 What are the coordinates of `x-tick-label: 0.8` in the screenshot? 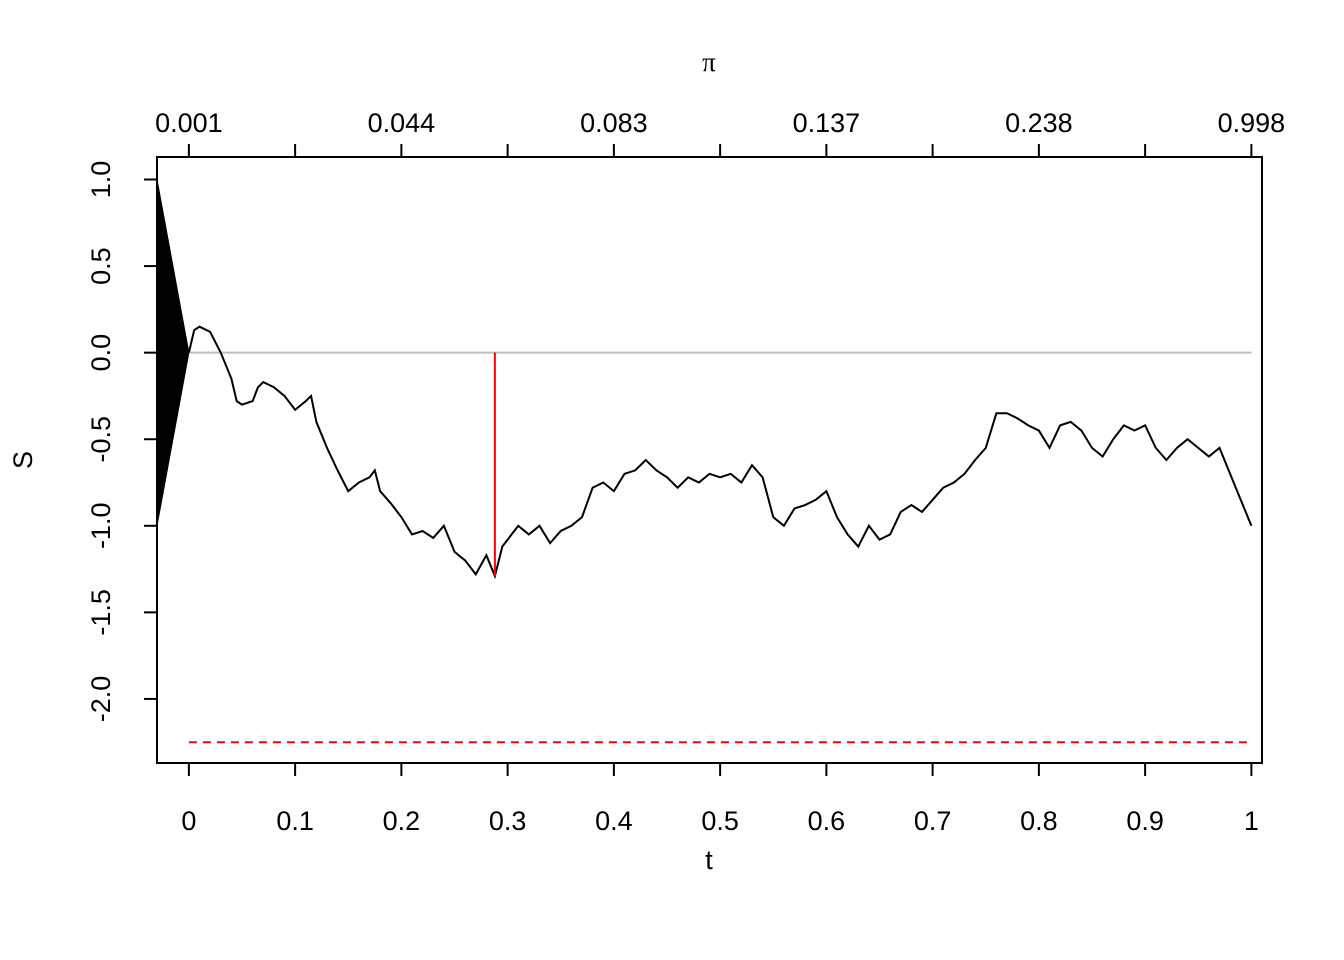 It's located at (1039, 821).